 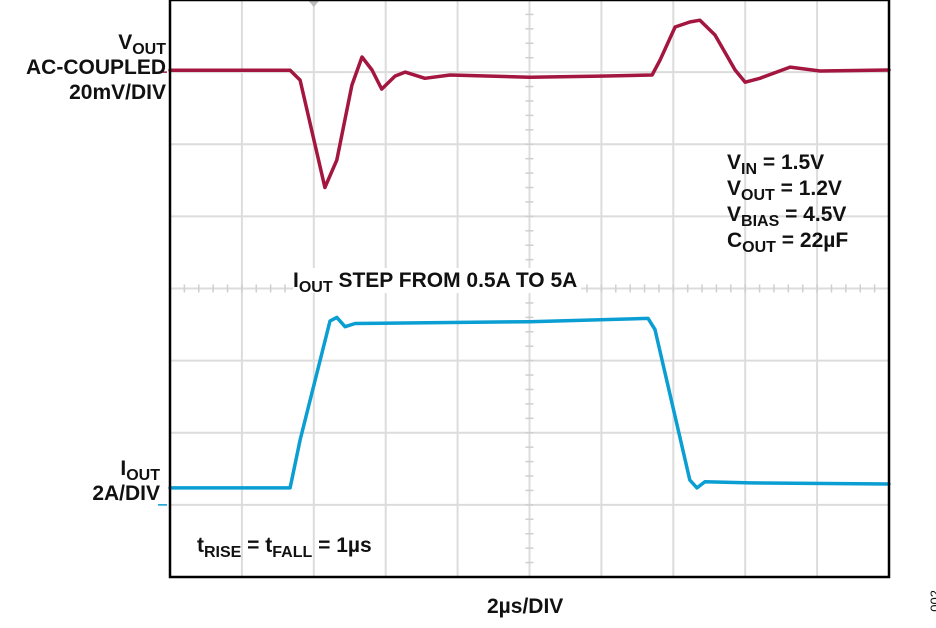 I want to click on trigger-marker-icon, so click(x=313, y=3).